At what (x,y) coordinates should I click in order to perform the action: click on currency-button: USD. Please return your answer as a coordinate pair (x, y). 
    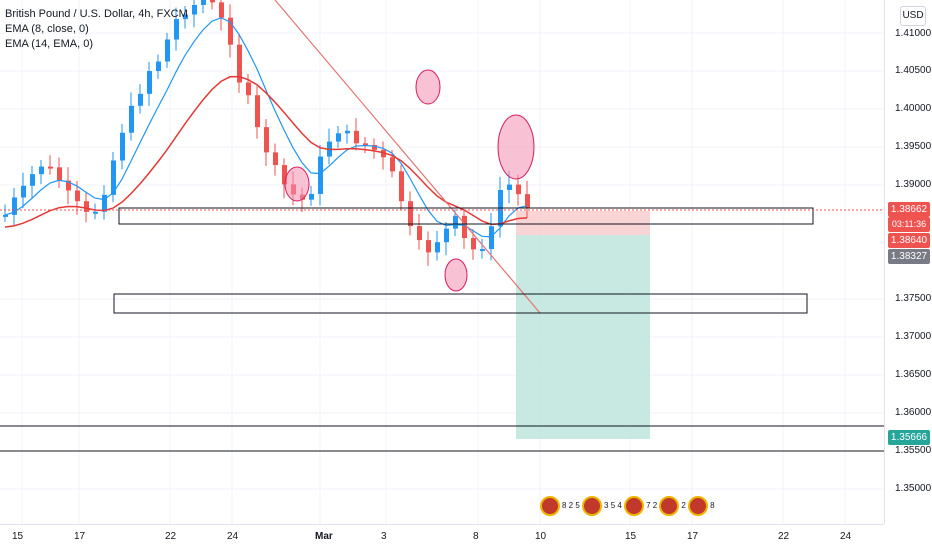
    Looking at the image, I should click on (913, 16).